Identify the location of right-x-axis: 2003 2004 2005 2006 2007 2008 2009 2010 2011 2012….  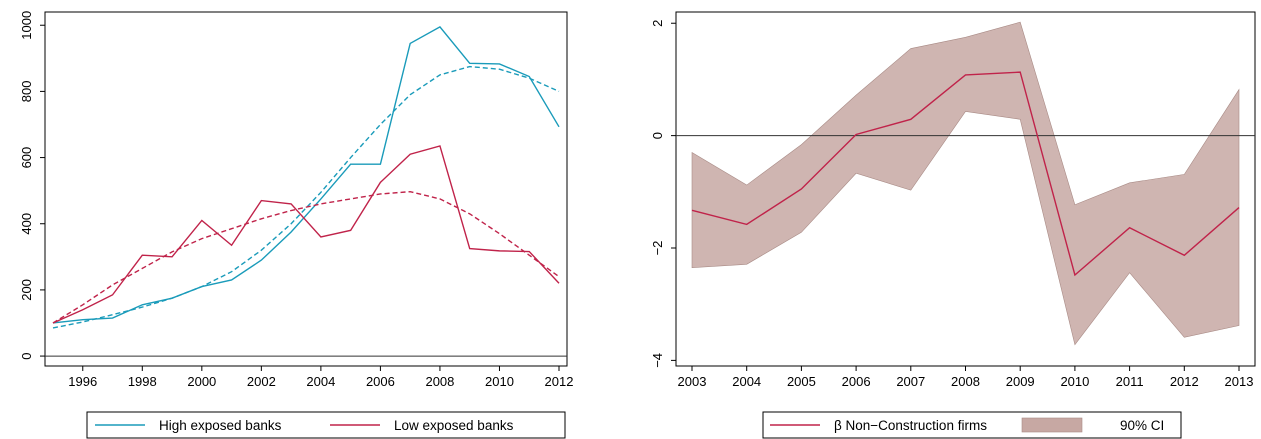
(966, 377).